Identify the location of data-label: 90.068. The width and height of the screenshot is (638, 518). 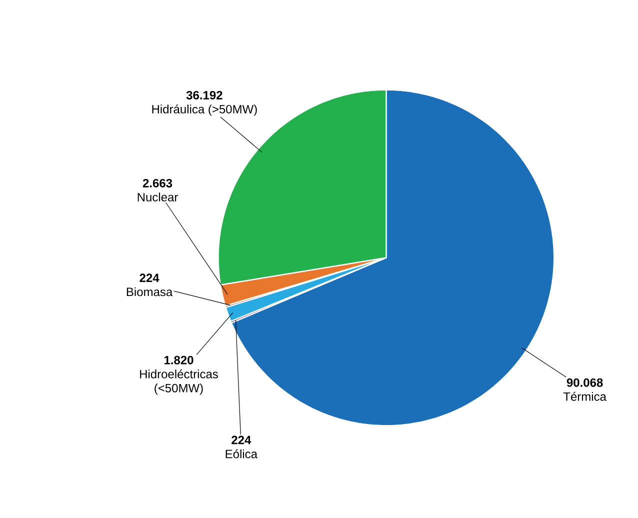
(584, 382).